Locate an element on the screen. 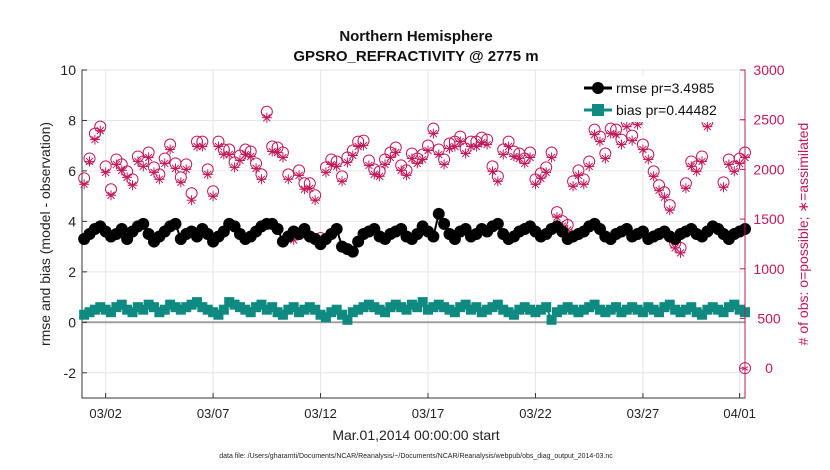 The image size is (830, 470). x-tick-label: 03/02 is located at coordinates (105, 413).